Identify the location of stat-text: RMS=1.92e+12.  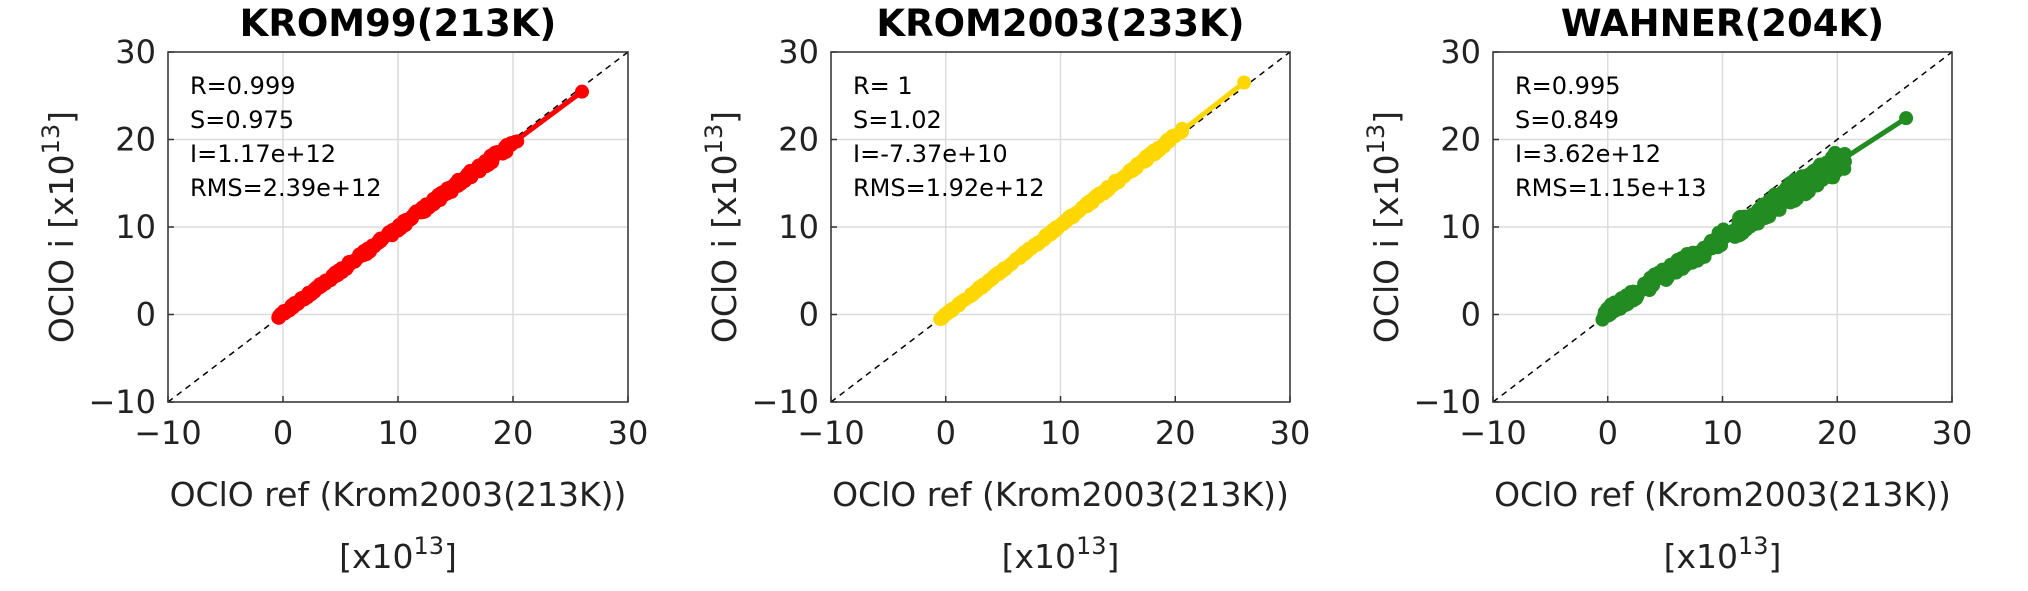
(949, 188).